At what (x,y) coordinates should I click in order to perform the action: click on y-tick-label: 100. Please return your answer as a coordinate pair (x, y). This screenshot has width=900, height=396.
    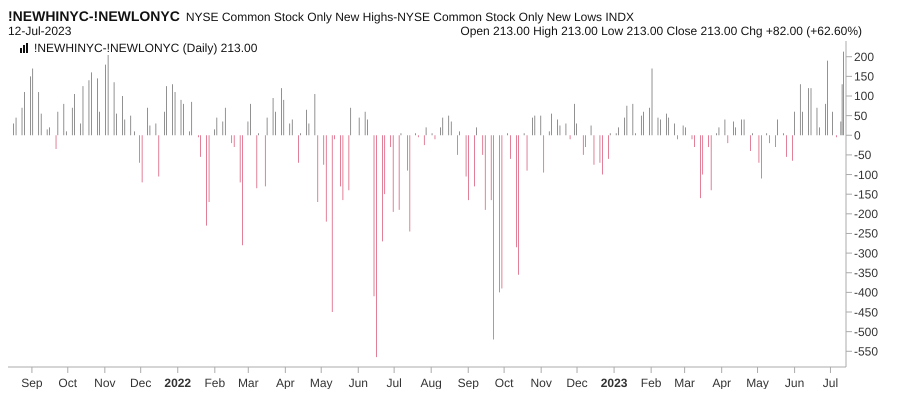
    Looking at the image, I should click on (864, 96).